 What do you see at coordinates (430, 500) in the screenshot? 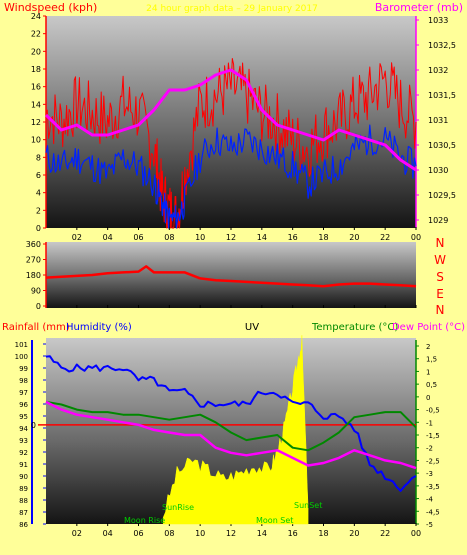
I see `temp-y-tick-label: -4` at bounding box center [430, 500].